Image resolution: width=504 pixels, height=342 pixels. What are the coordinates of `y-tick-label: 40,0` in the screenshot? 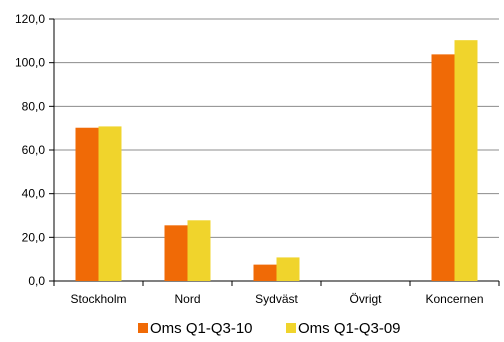 It's located at (34, 194).